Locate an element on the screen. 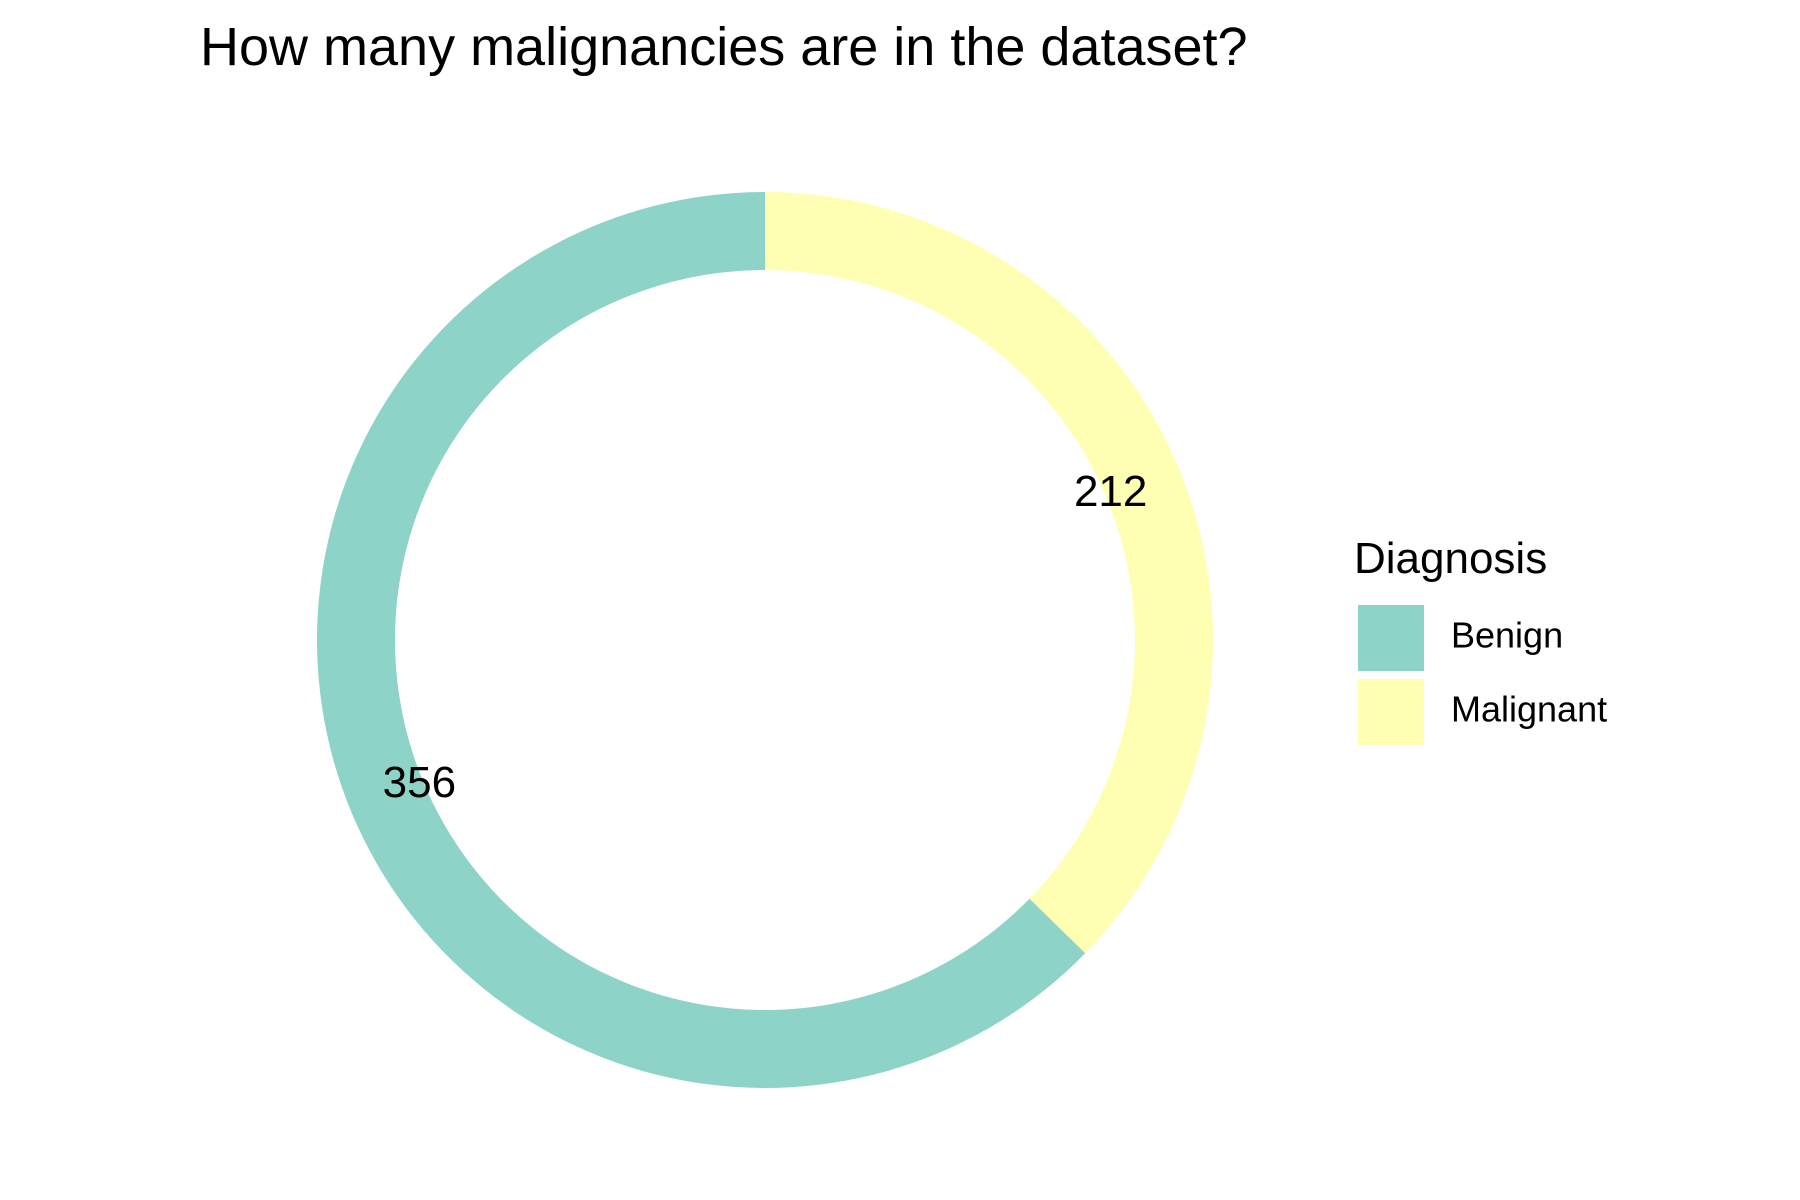 The height and width of the screenshot is (1200, 1800). data-label-benign: 356 is located at coordinates (419, 782).